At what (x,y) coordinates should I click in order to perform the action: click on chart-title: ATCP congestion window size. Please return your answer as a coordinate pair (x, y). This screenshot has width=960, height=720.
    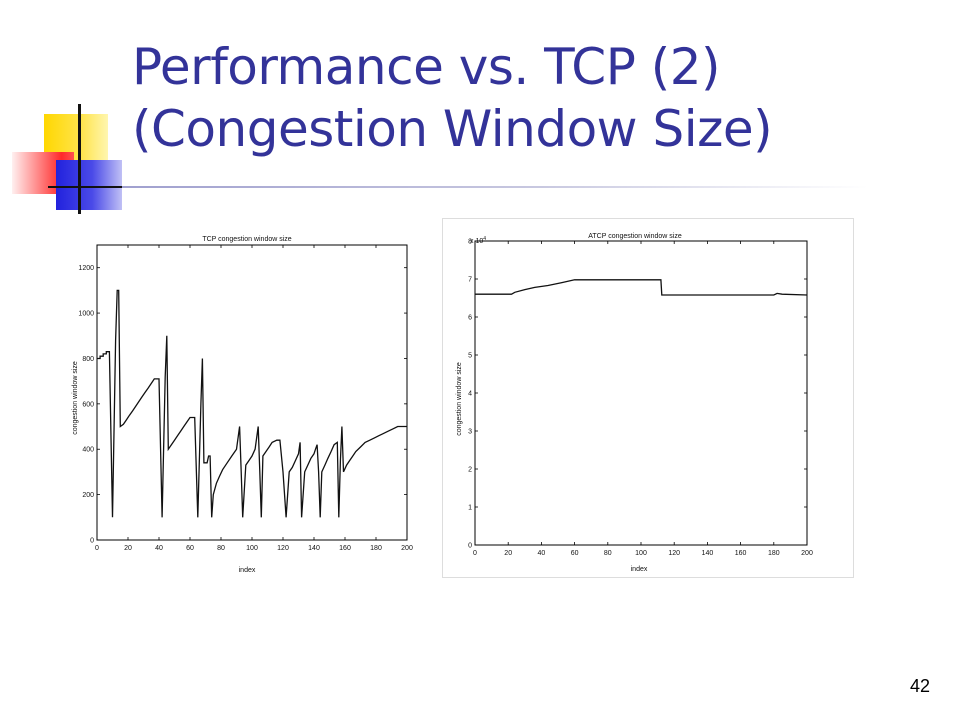
    Looking at the image, I should click on (635, 236).